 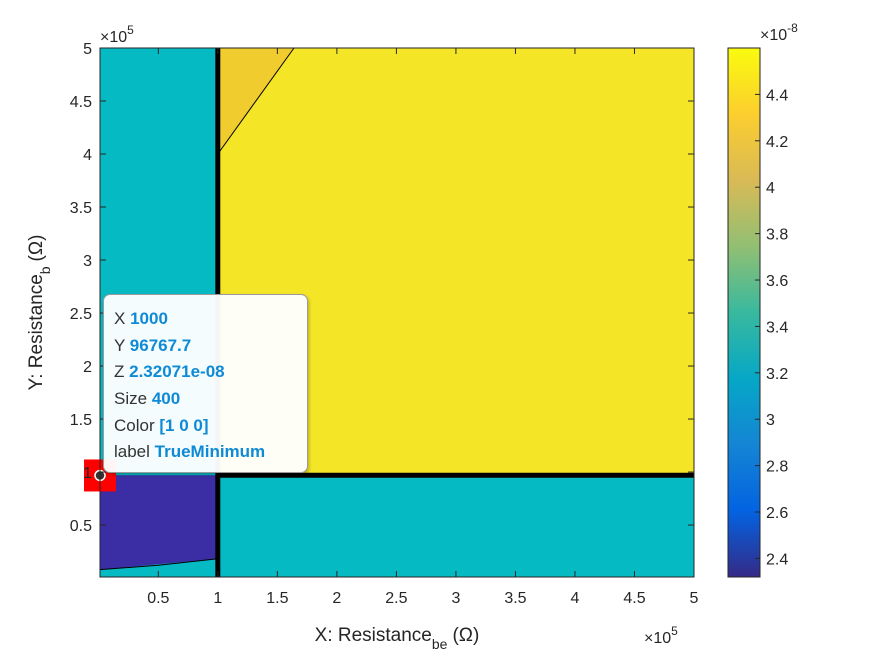 I want to click on c-exponent-base: ×10, so click(x=773, y=35).